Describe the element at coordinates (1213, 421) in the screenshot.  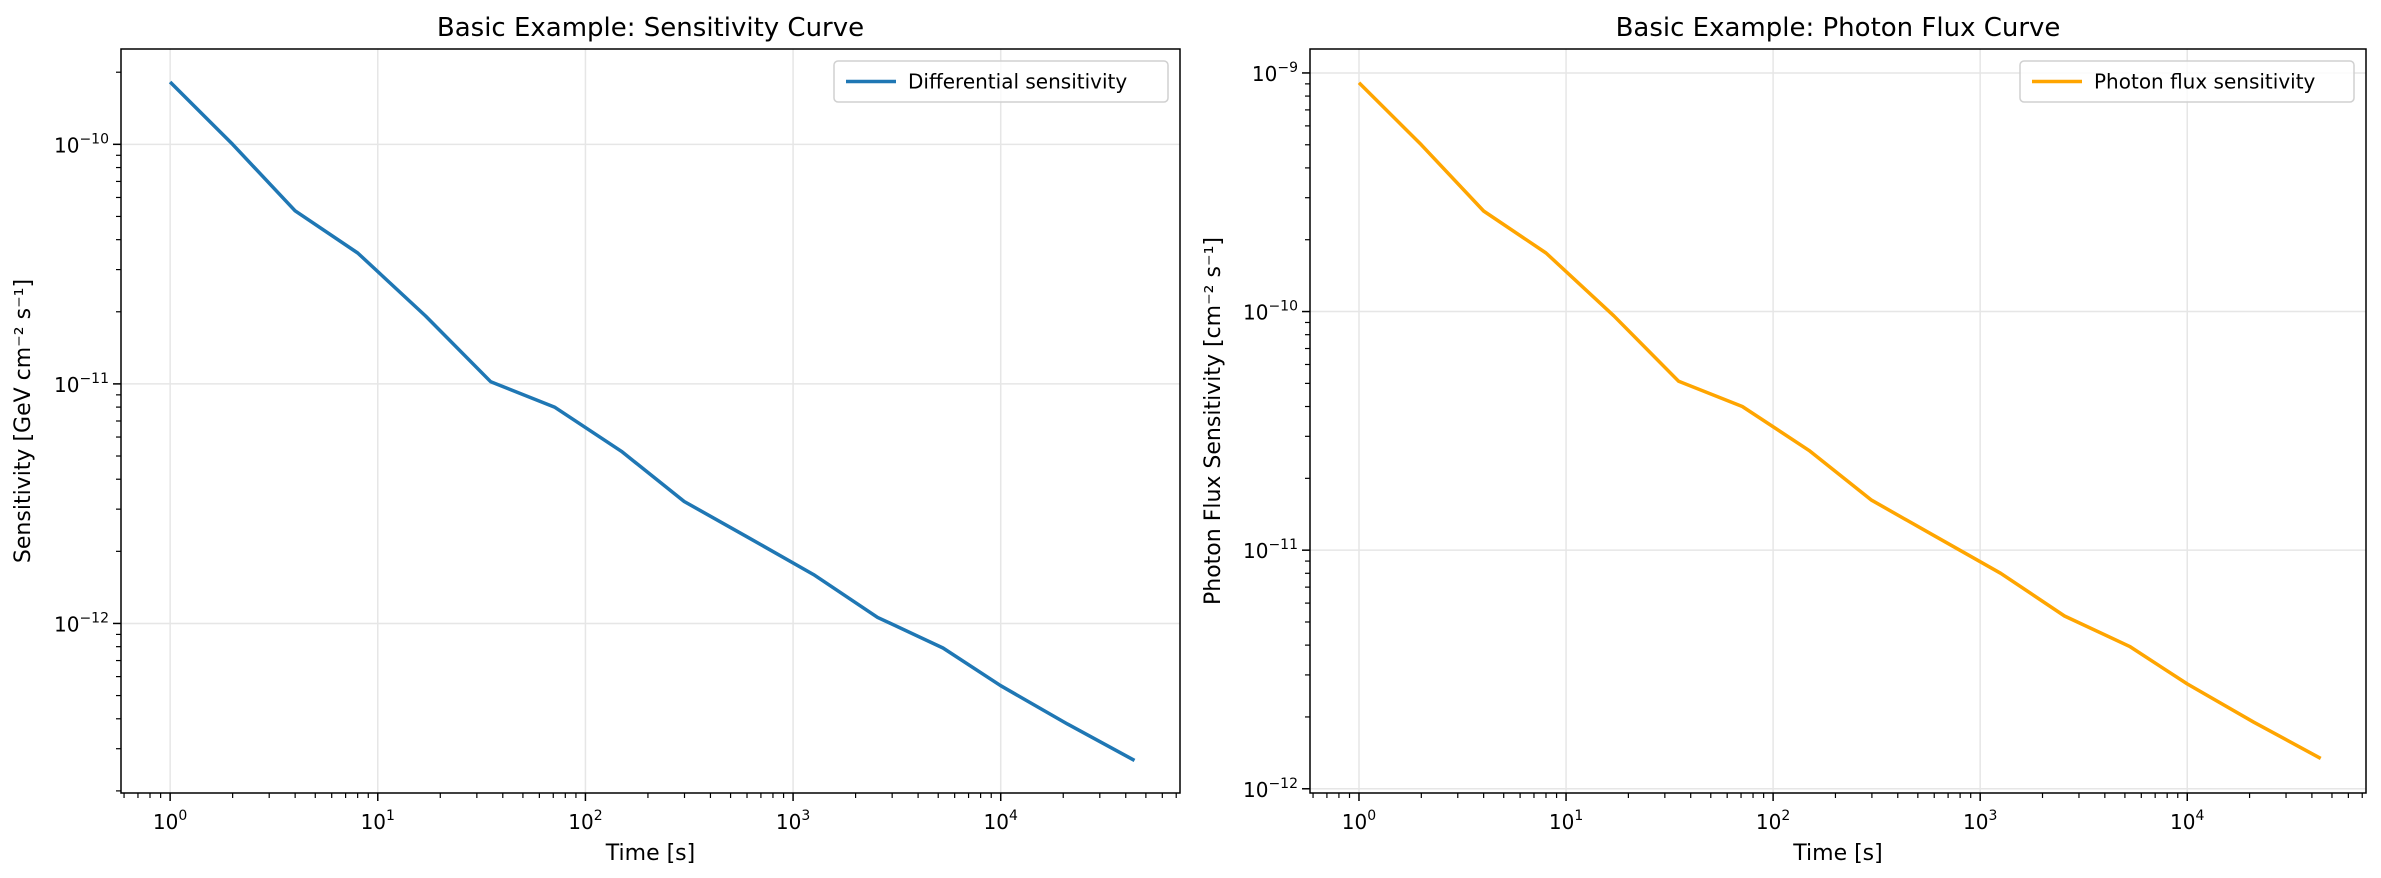
I see `y-axis-label: Photon Flux Sensitivity [cm⁻² s⁻¹]` at that location.